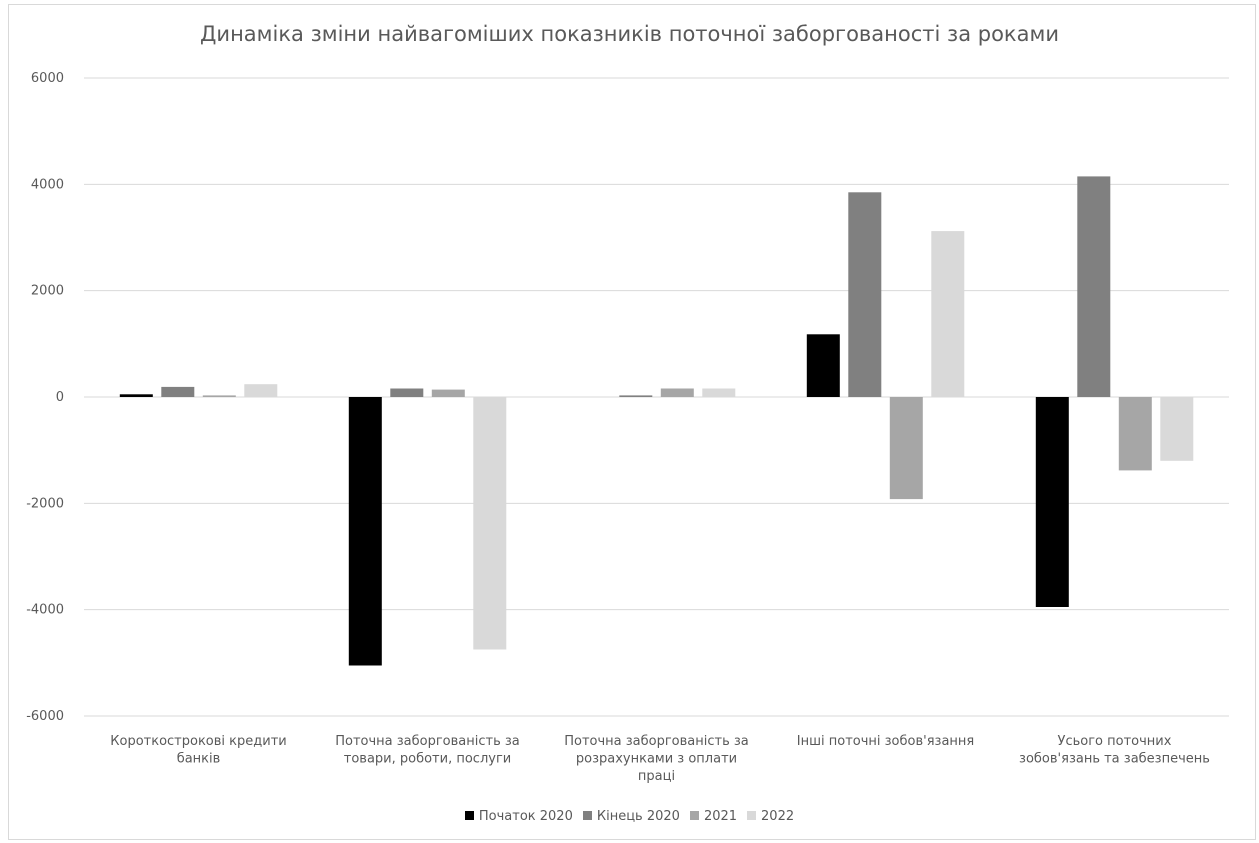  Describe the element at coordinates (199, 759) in the screenshot. I see `x-category-label: банків` at that location.